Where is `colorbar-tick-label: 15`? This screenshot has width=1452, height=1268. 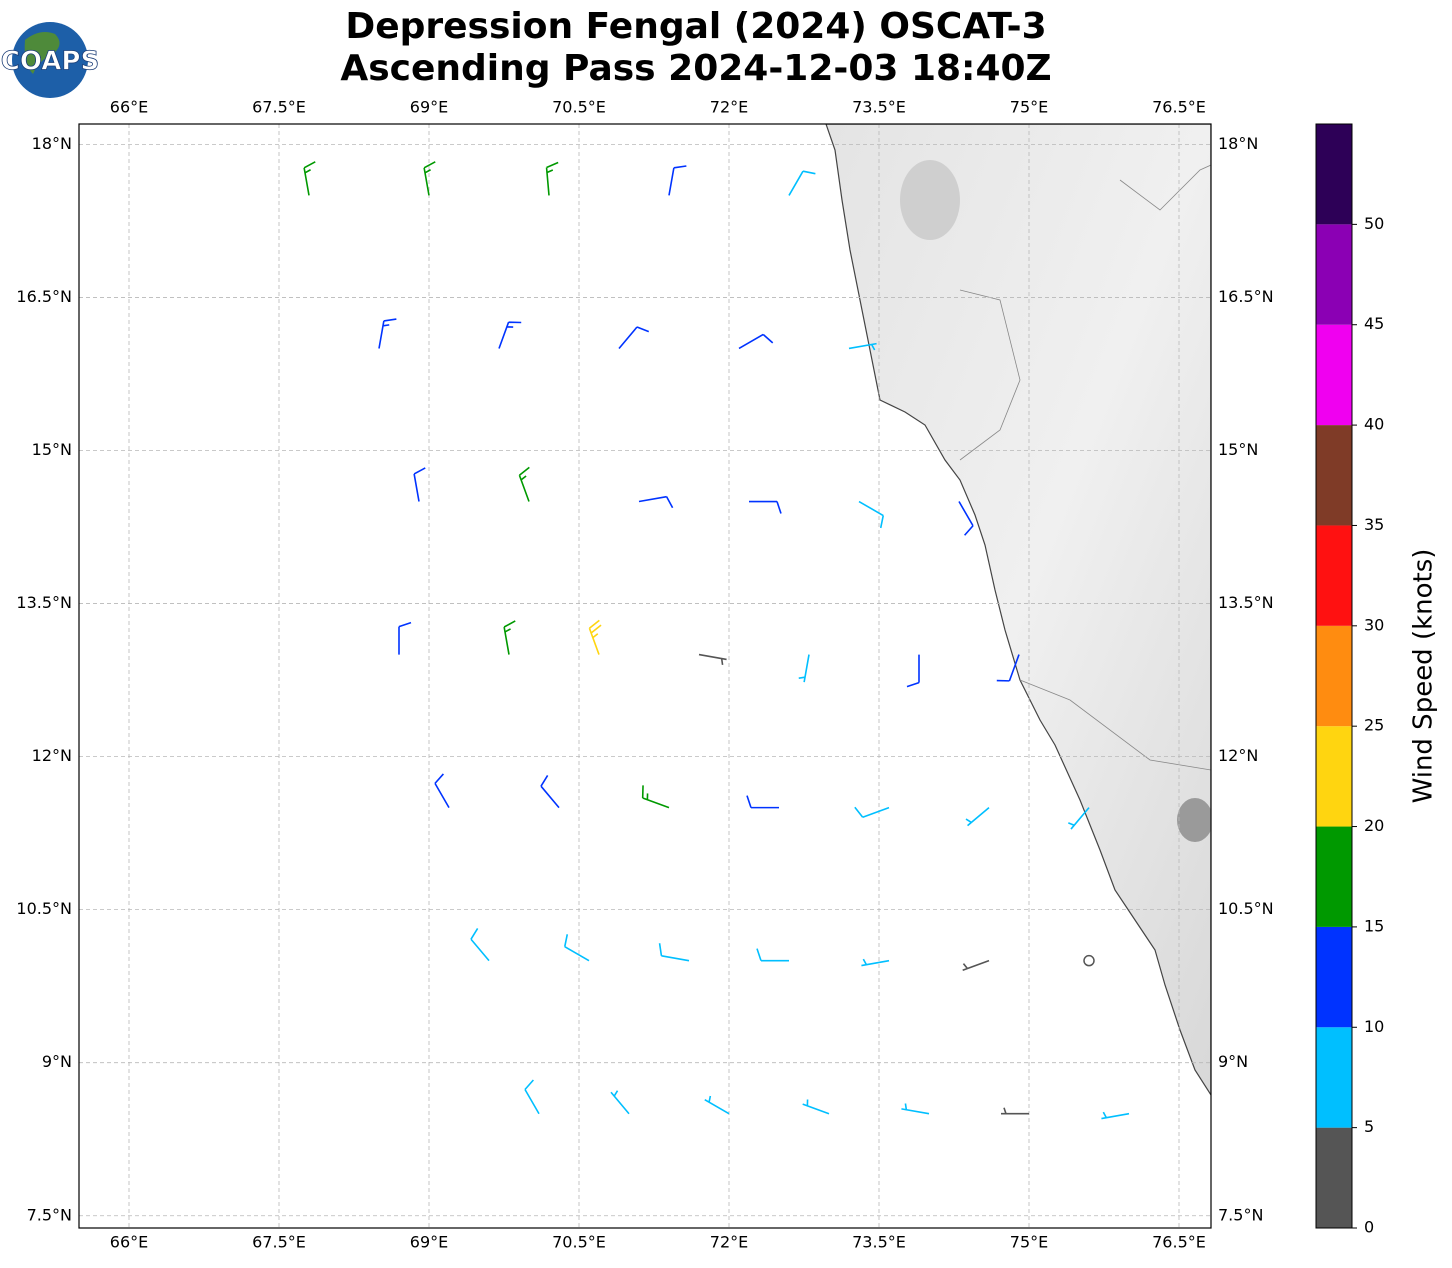
colorbar-tick-label: 15 is located at coordinates (1374, 925).